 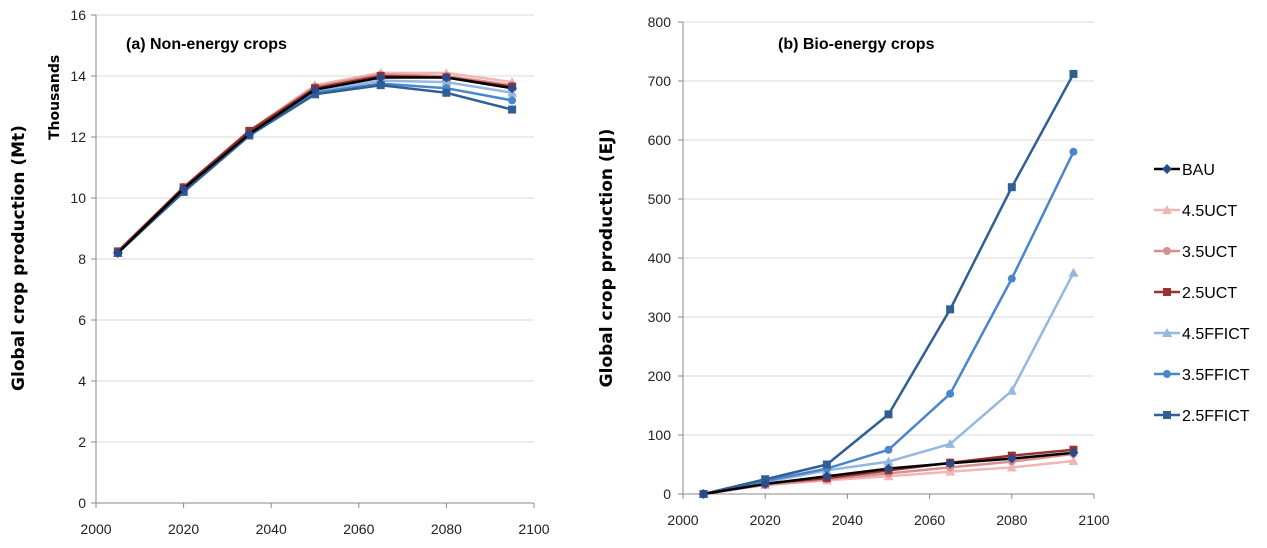 I want to click on series-line-2-5uct, so click(x=315, y=163).